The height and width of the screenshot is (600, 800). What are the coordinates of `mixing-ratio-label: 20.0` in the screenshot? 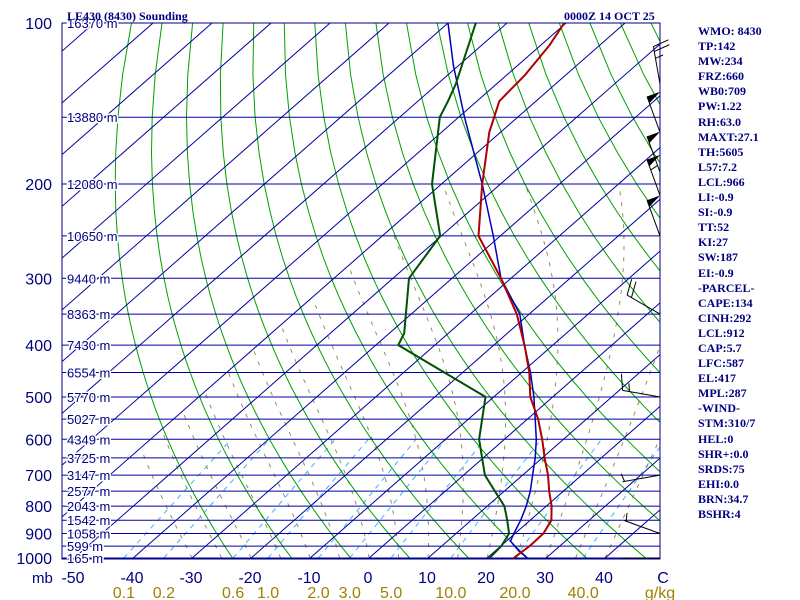 It's located at (514, 592).